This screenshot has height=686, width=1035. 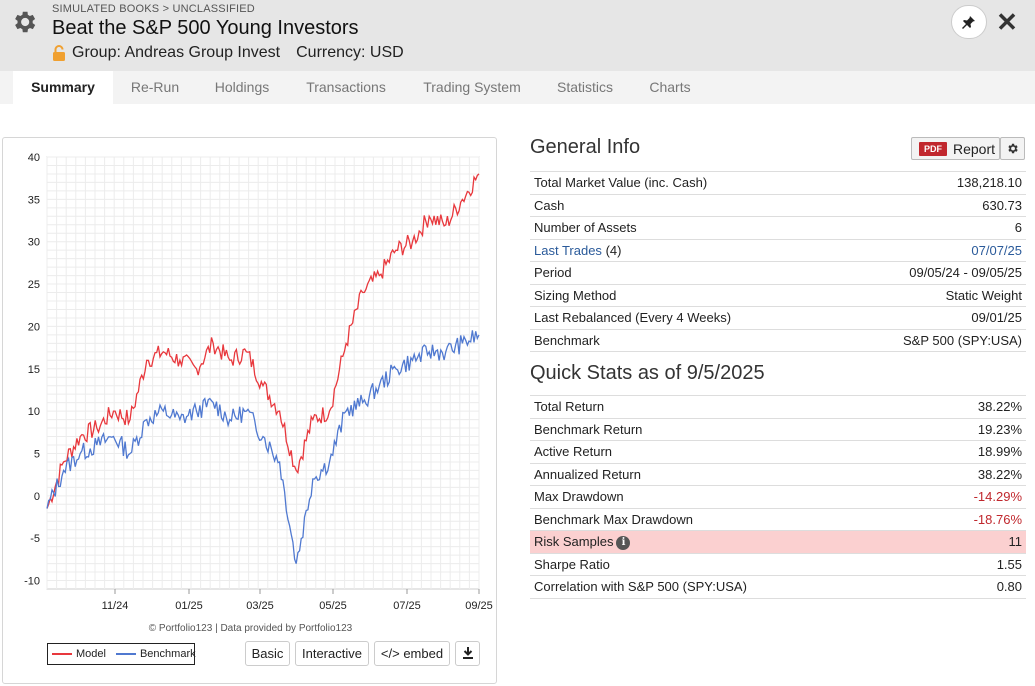 What do you see at coordinates (931, 318) in the screenshot?
I see `row-value: 09/01/25` at bounding box center [931, 318].